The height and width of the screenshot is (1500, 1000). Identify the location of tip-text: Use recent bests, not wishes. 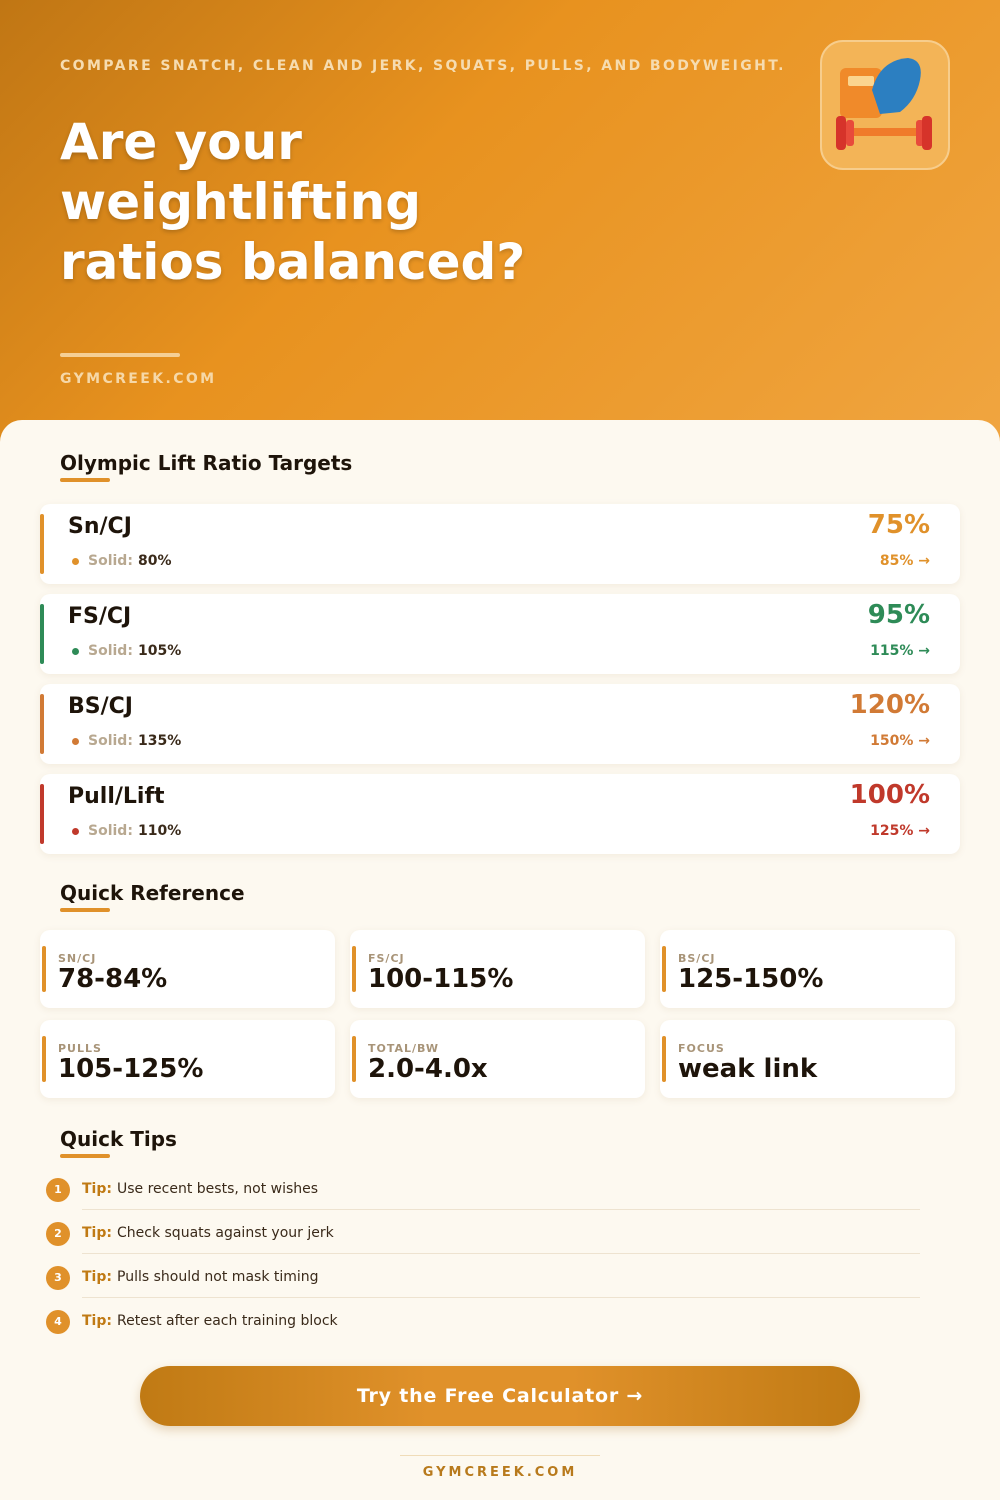
(218, 1189).